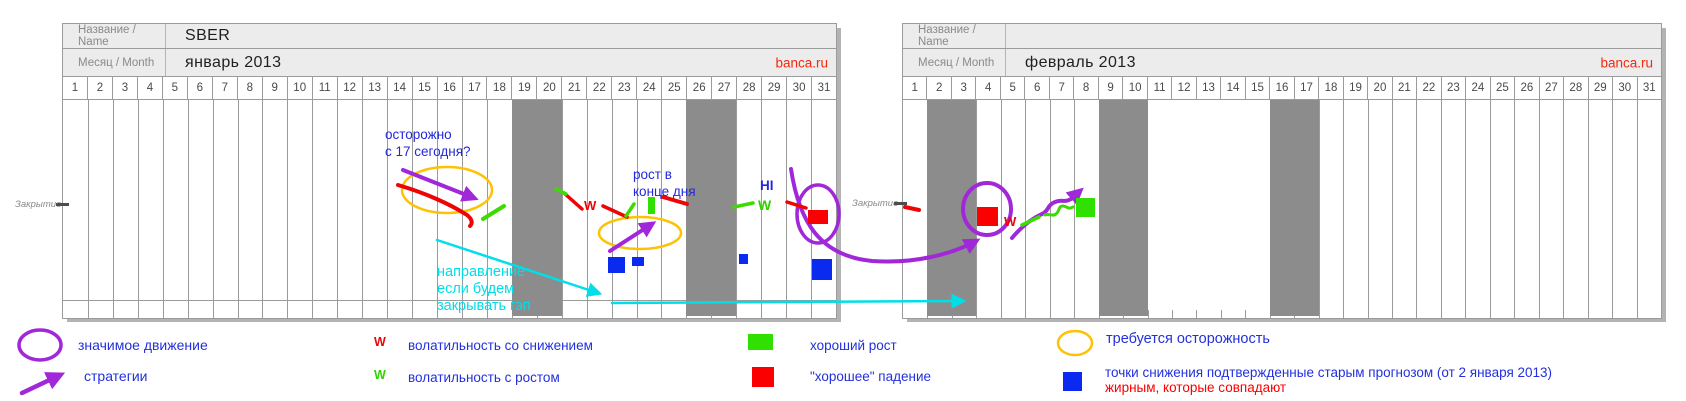 The image size is (1686, 401). Describe the element at coordinates (954, 36) in the screenshot. I see `name-label: Название / Name` at that location.